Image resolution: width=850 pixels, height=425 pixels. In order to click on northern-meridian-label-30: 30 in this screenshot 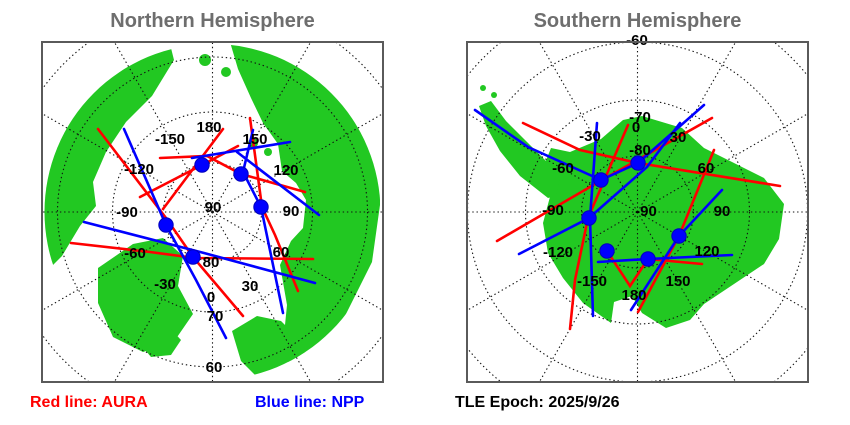, I will do `click(250, 286)`.